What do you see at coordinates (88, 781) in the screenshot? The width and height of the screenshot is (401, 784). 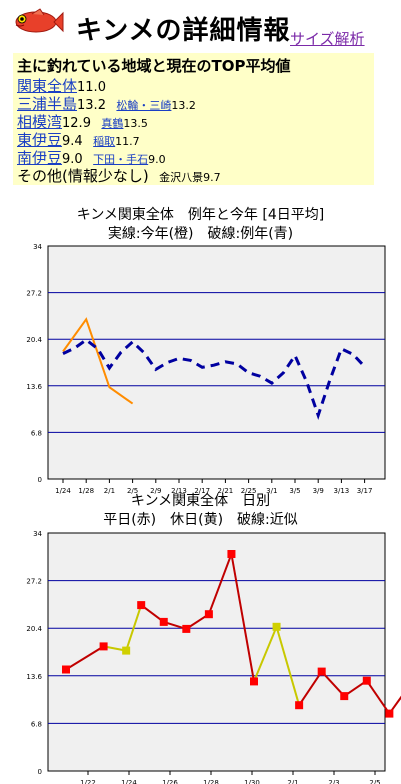 I see `x-tick-label: 1/22` at bounding box center [88, 781].